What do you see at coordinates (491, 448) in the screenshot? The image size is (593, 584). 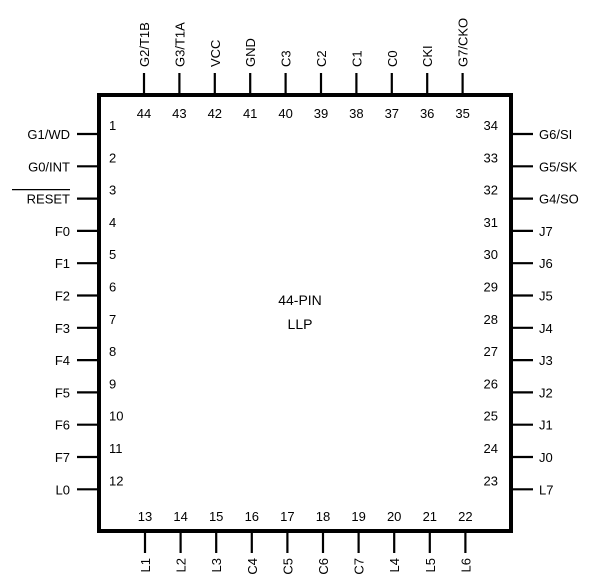 I see `pin-number-24: 24` at bounding box center [491, 448].